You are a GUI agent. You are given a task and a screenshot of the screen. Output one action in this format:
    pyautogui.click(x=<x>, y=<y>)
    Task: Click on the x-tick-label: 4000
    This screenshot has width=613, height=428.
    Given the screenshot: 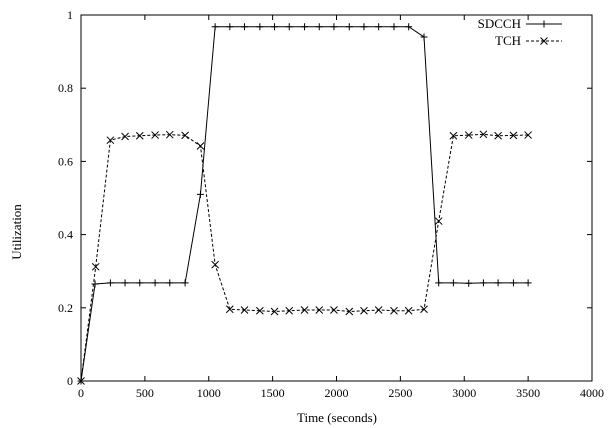 What is the action you would take?
    pyautogui.click(x=592, y=393)
    